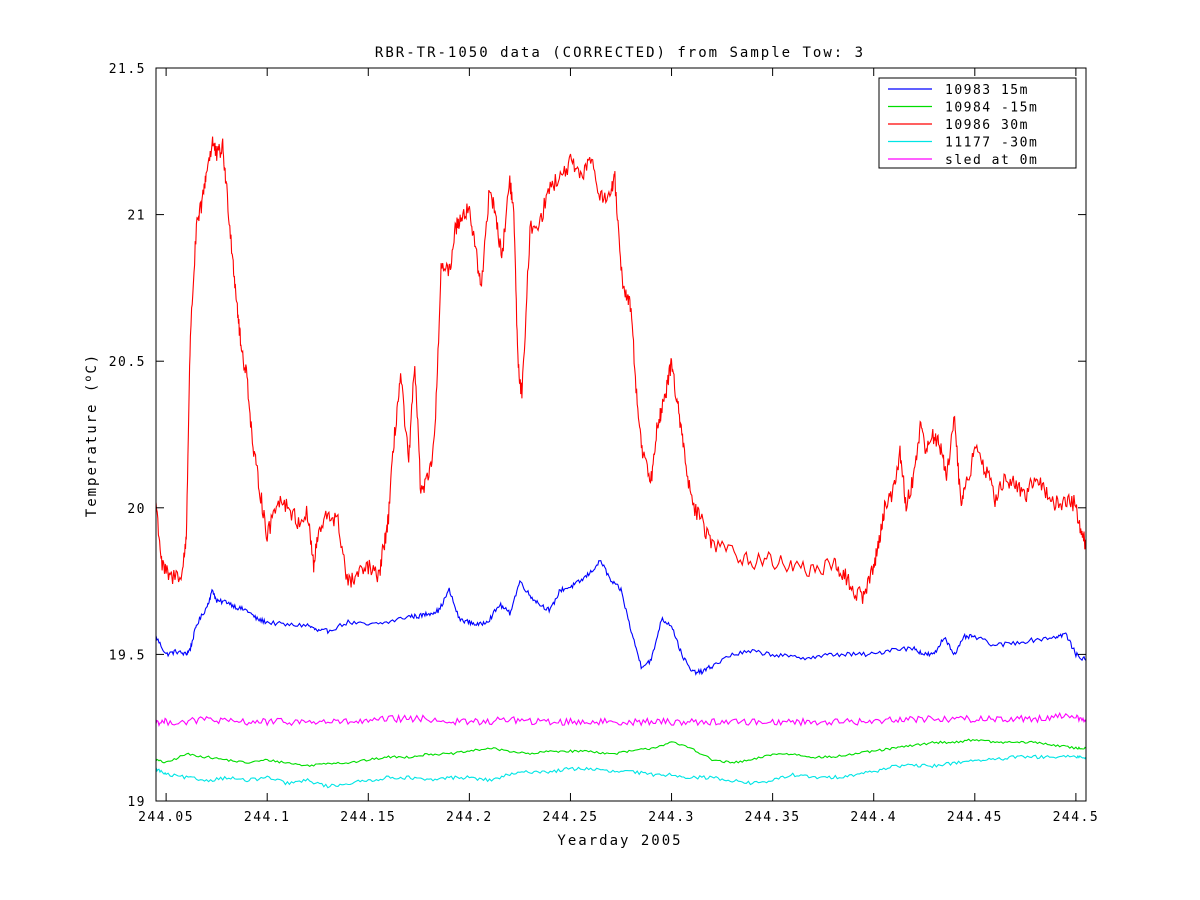  What do you see at coordinates (991, 160) in the screenshot?
I see `legend-label: sled at 0m` at bounding box center [991, 160].